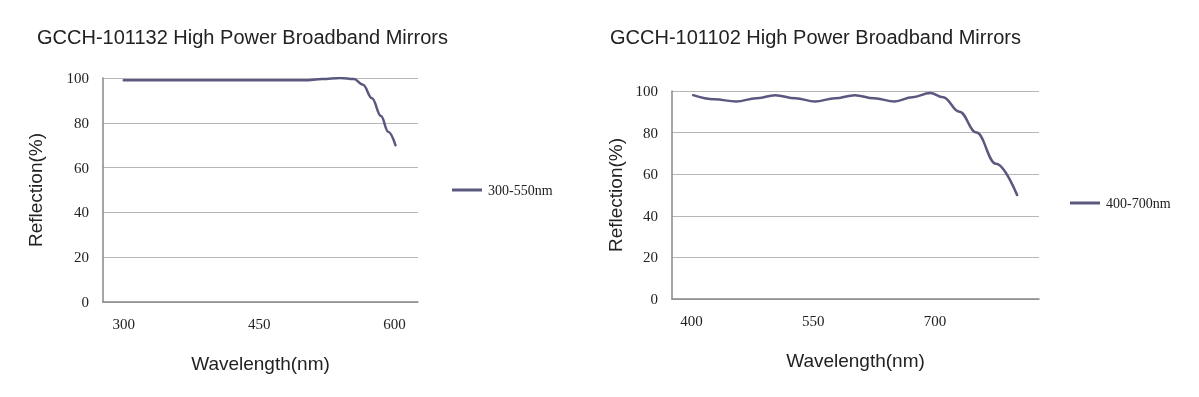  Describe the element at coordinates (935, 320) in the screenshot. I see `x-tick-label: 700` at that location.